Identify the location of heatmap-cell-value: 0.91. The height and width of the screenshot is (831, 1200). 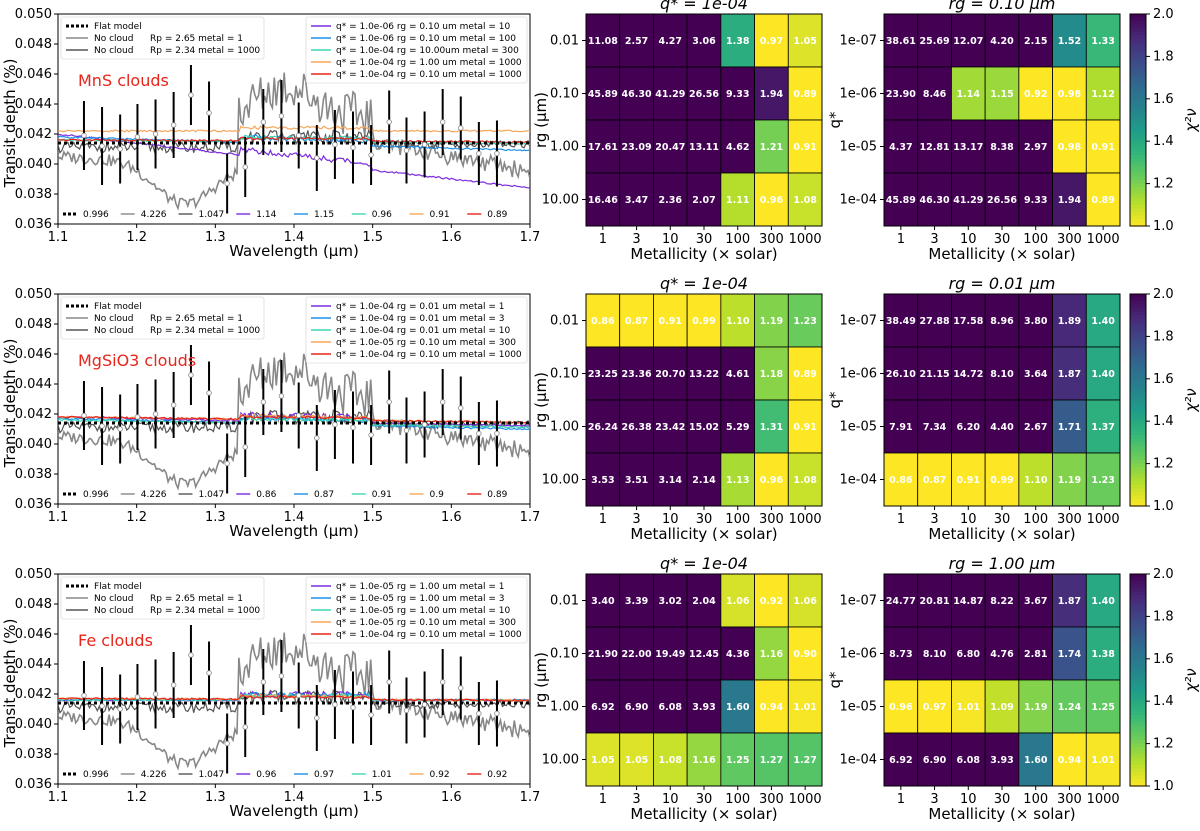
(804, 147).